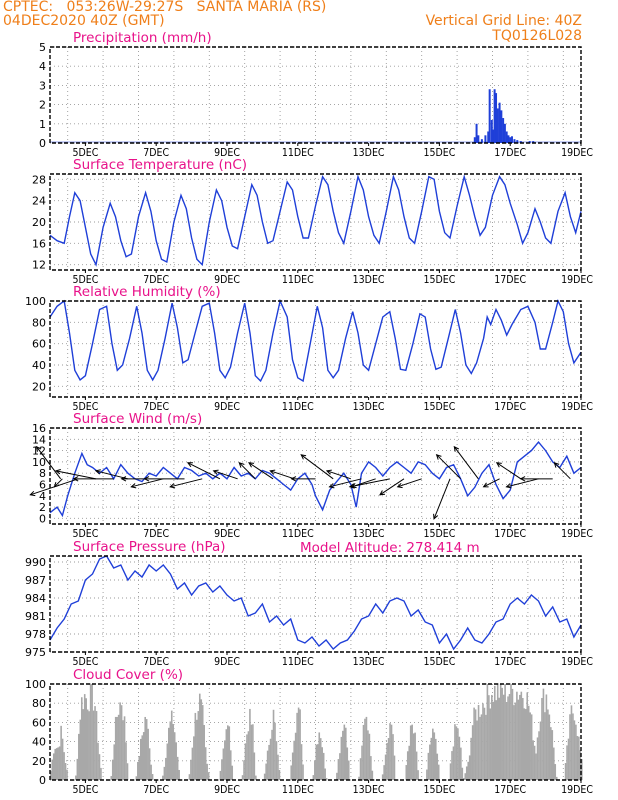 The image size is (618, 800). Describe the element at coordinates (39, 428) in the screenshot. I see `y-tick-label: 16` at that location.